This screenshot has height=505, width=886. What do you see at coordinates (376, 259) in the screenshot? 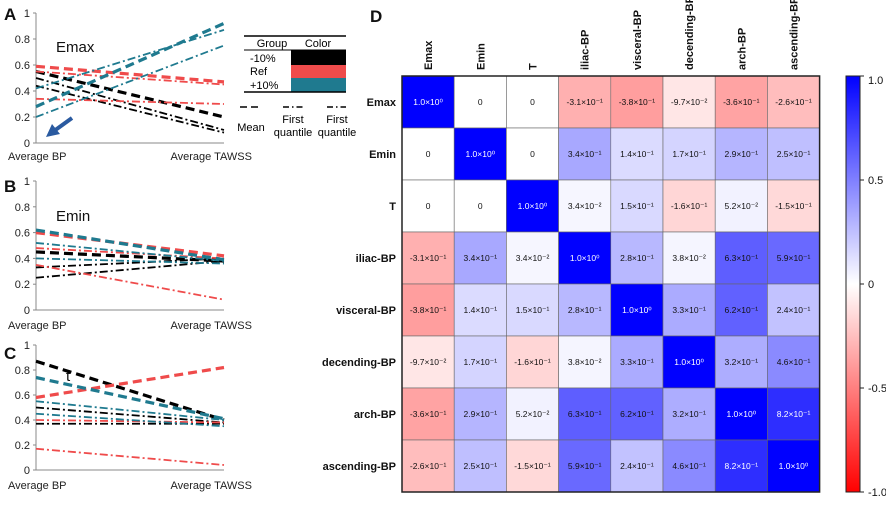
I see `heatmap-row-label: iliac-BP` at bounding box center [376, 259].